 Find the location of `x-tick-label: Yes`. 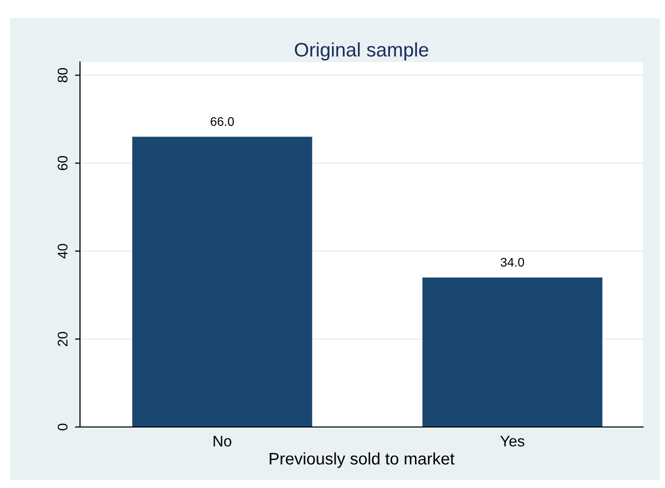

x-tick-label: Yes is located at coordinates (512, 441).